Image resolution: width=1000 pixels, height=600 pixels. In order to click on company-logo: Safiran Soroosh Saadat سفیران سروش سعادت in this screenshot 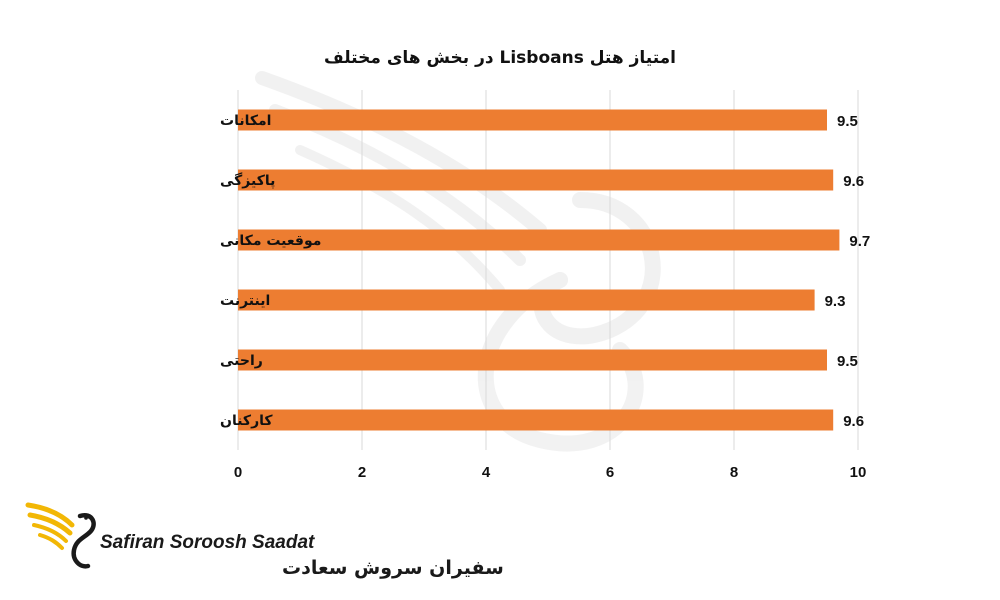, I will do `click(264, 540)`.